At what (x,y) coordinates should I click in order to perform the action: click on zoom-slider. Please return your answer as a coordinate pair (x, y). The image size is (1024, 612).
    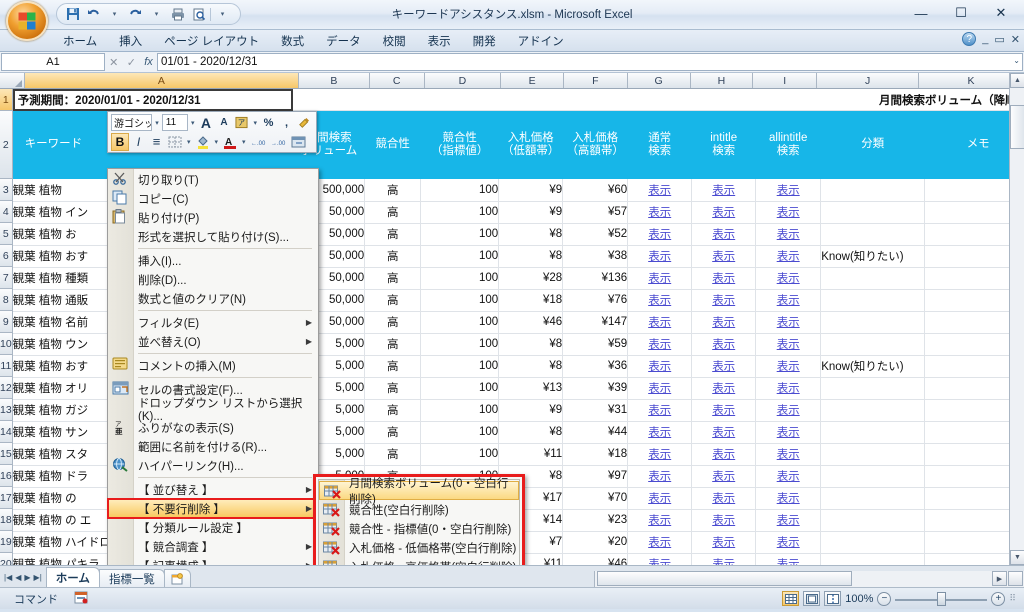
    Looking at the image, I should click on (941, 598).